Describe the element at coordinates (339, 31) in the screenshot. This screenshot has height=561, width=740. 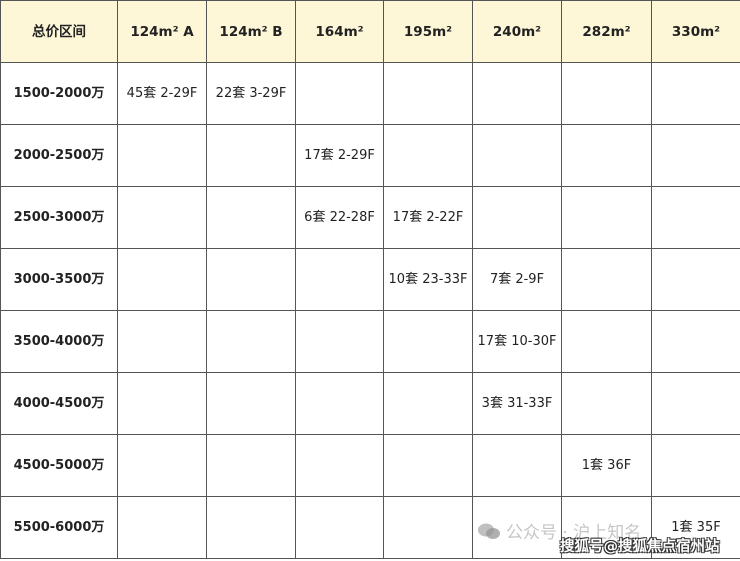
I see `header-unit-type: 164m²` at that location.